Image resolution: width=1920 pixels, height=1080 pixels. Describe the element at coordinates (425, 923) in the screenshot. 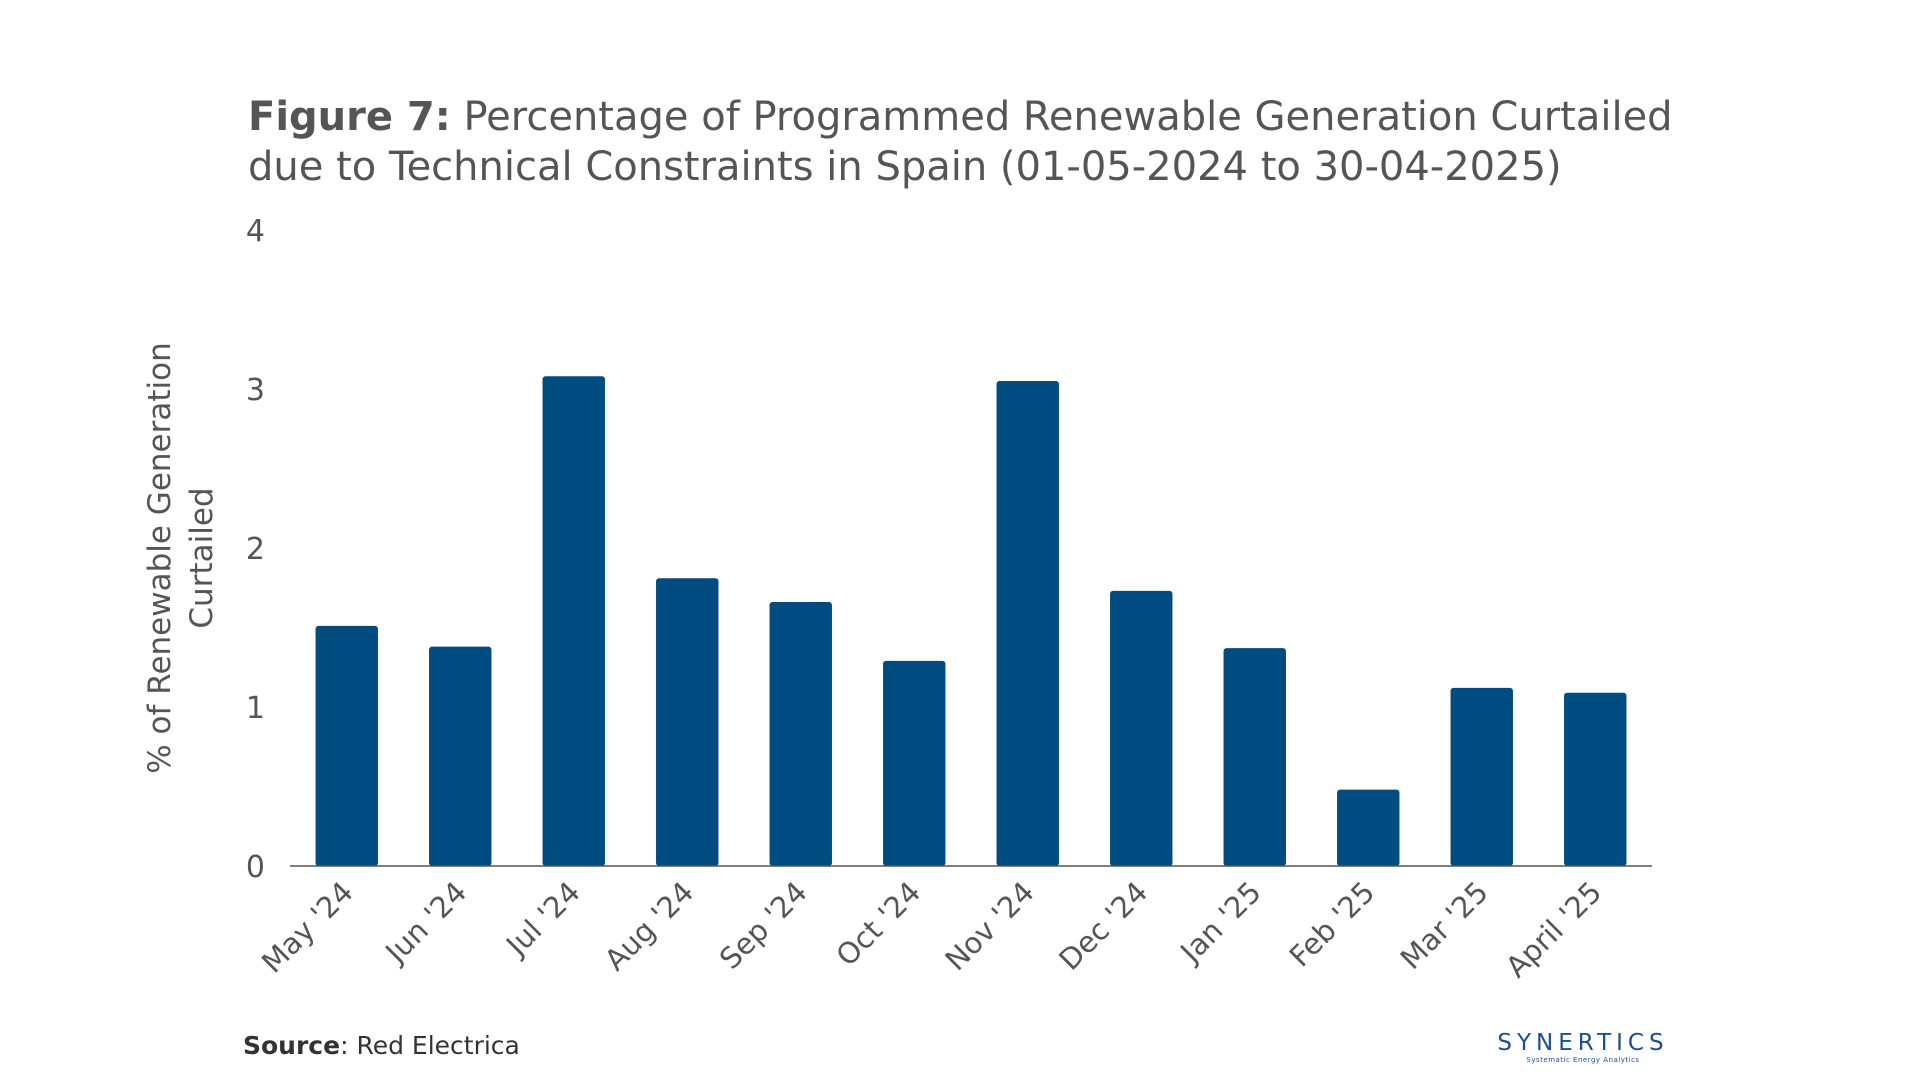

I see `x-tick-label: Jun '24` at that location.